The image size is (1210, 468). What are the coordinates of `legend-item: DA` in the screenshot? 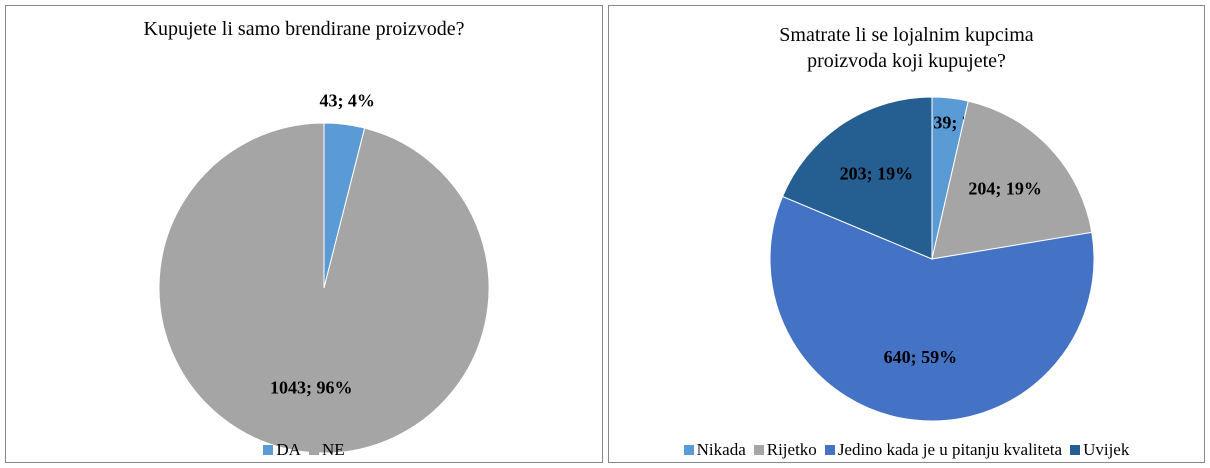 It's located at (282, 449).